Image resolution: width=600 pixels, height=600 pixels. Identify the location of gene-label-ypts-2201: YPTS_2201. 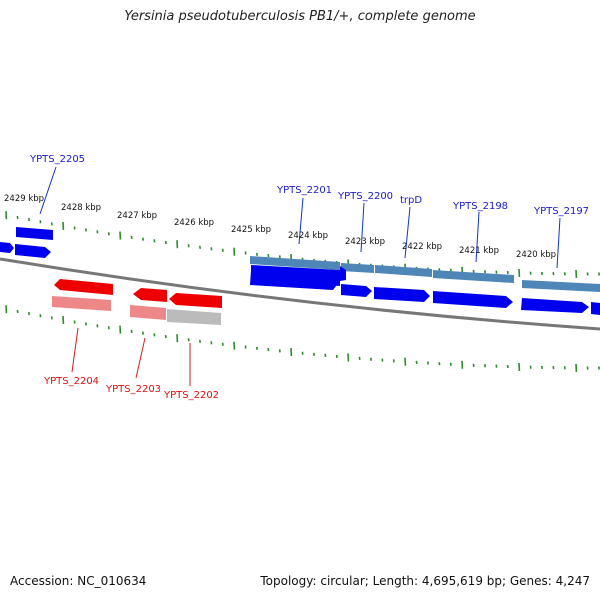
(304, 190).